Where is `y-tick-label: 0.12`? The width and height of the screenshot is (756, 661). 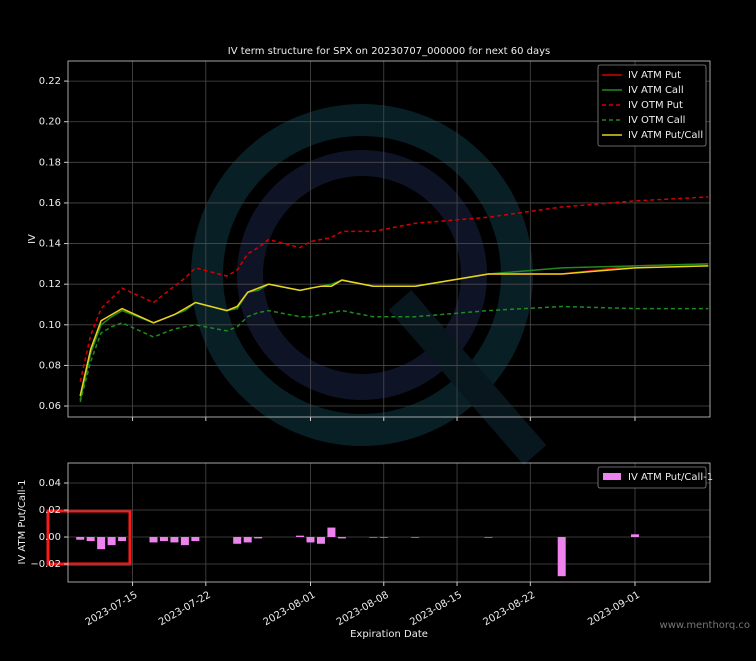
y-tick-label: 0.12 is located at coordinates (50, 284).